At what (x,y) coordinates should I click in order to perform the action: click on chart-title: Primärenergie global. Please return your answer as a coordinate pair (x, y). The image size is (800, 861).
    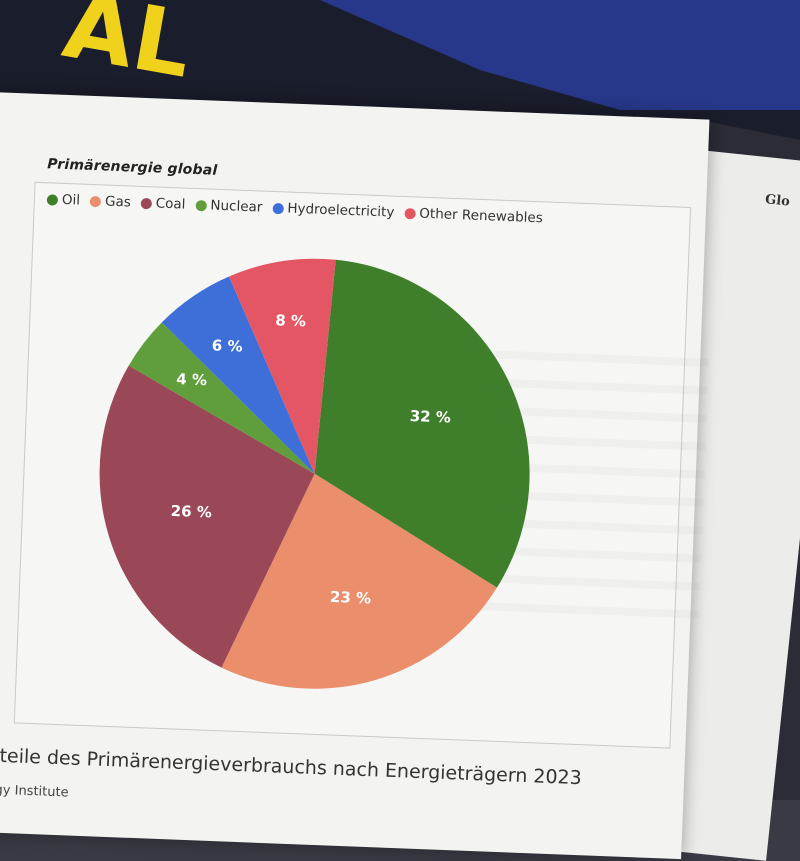
    Looking at the image, I should click on (132, 167).